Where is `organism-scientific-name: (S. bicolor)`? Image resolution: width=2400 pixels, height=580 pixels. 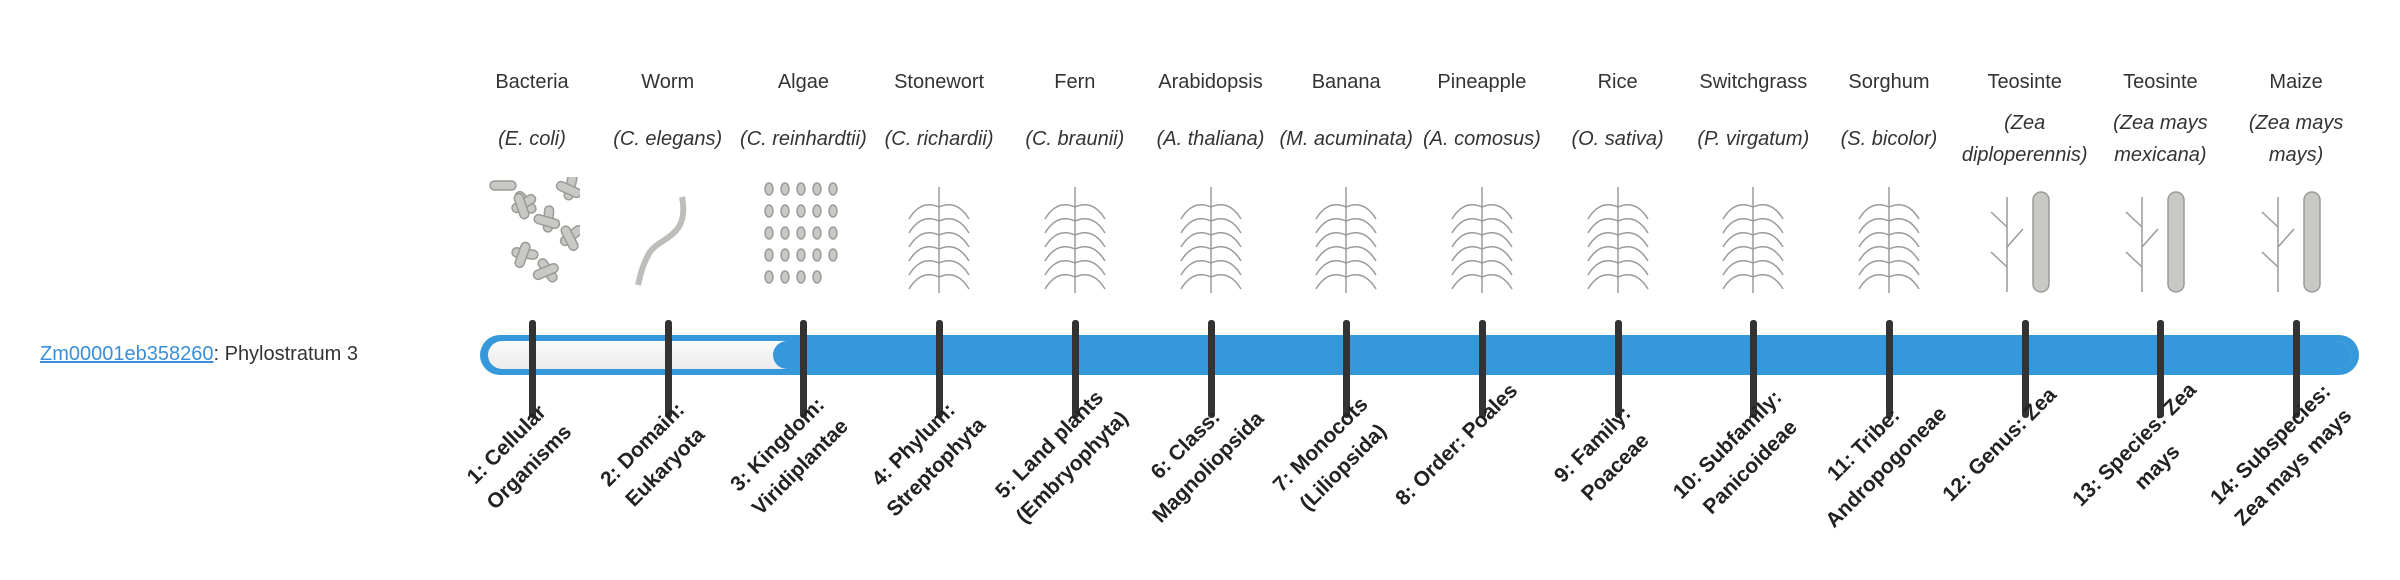
organism-scientific-name: (S. bicolor) is located at coordinates (1889, 139).